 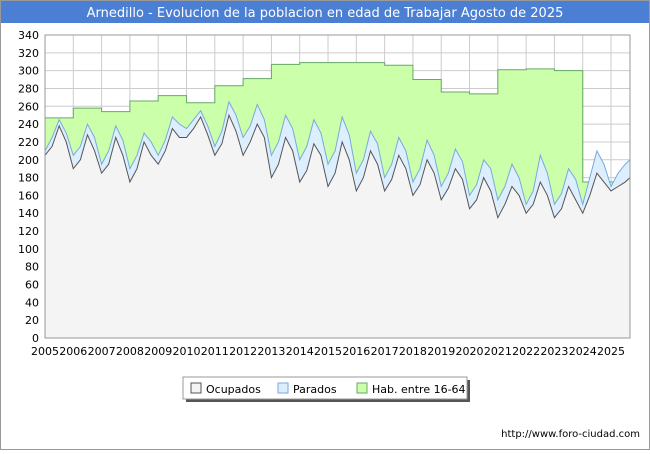 I want to click on legend: Ocupados Parados Hab. entre 16-64, so click(x=326, y=389).